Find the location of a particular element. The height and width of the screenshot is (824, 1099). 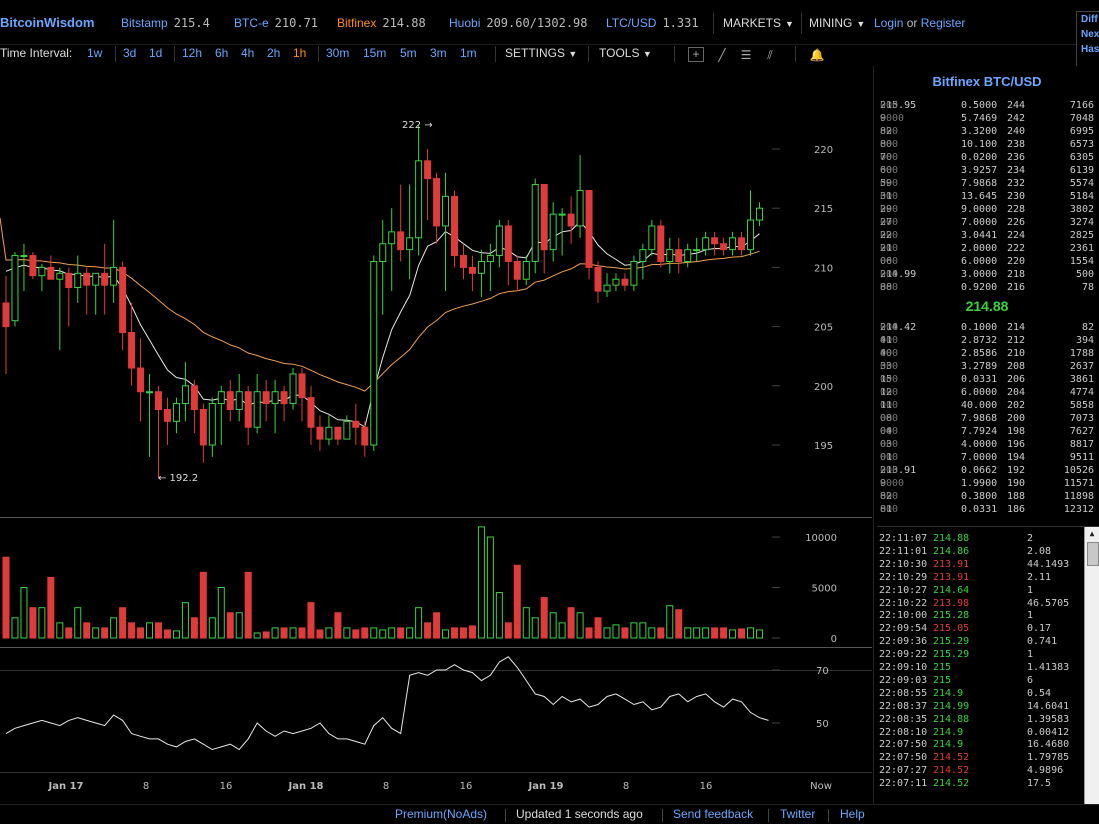

ticker-bitstamp: Bitstamp 215.4 is located at coordinates (165, 23).